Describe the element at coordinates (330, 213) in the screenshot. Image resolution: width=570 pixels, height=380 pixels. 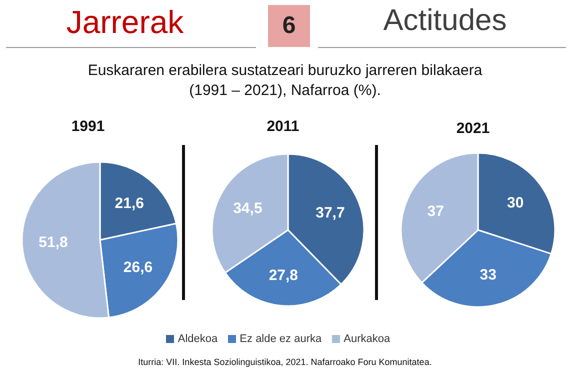
I see `data-label: 37,7` at that location.